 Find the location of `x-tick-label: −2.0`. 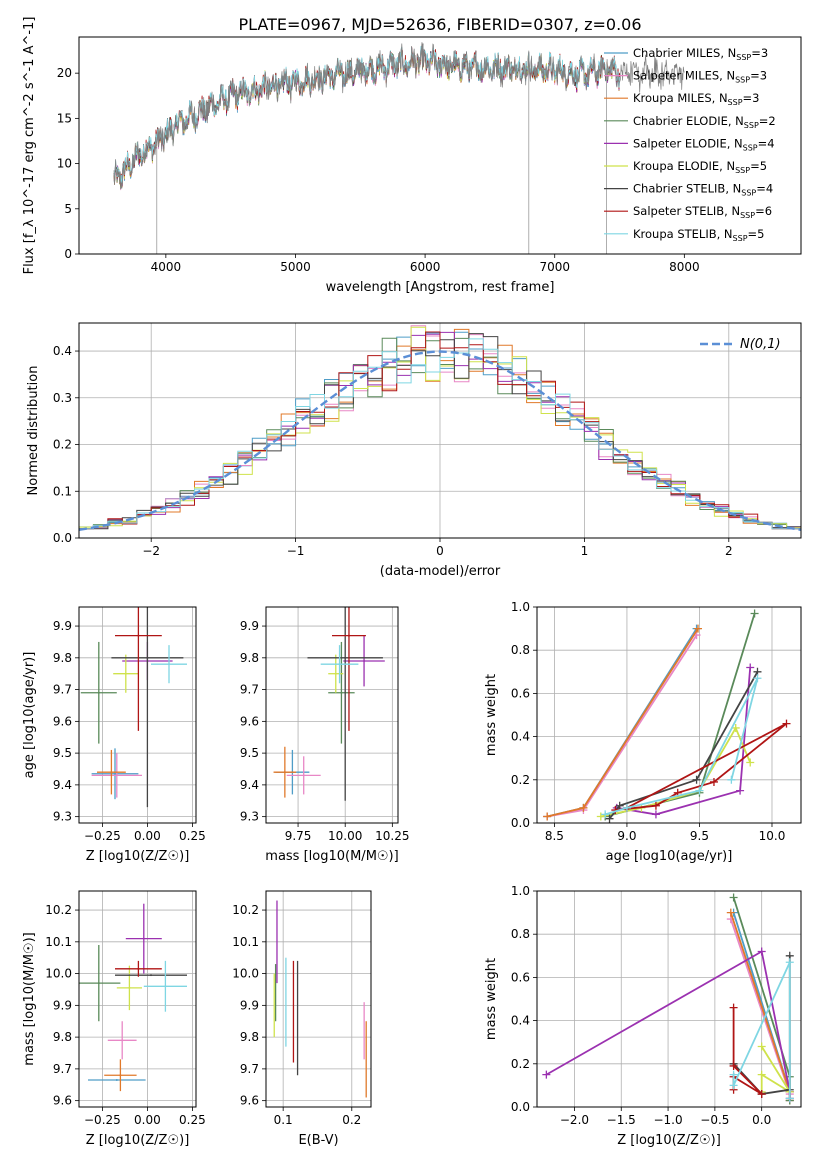

x-tick-label: −2.0 is located at coordinates (574, 1120).